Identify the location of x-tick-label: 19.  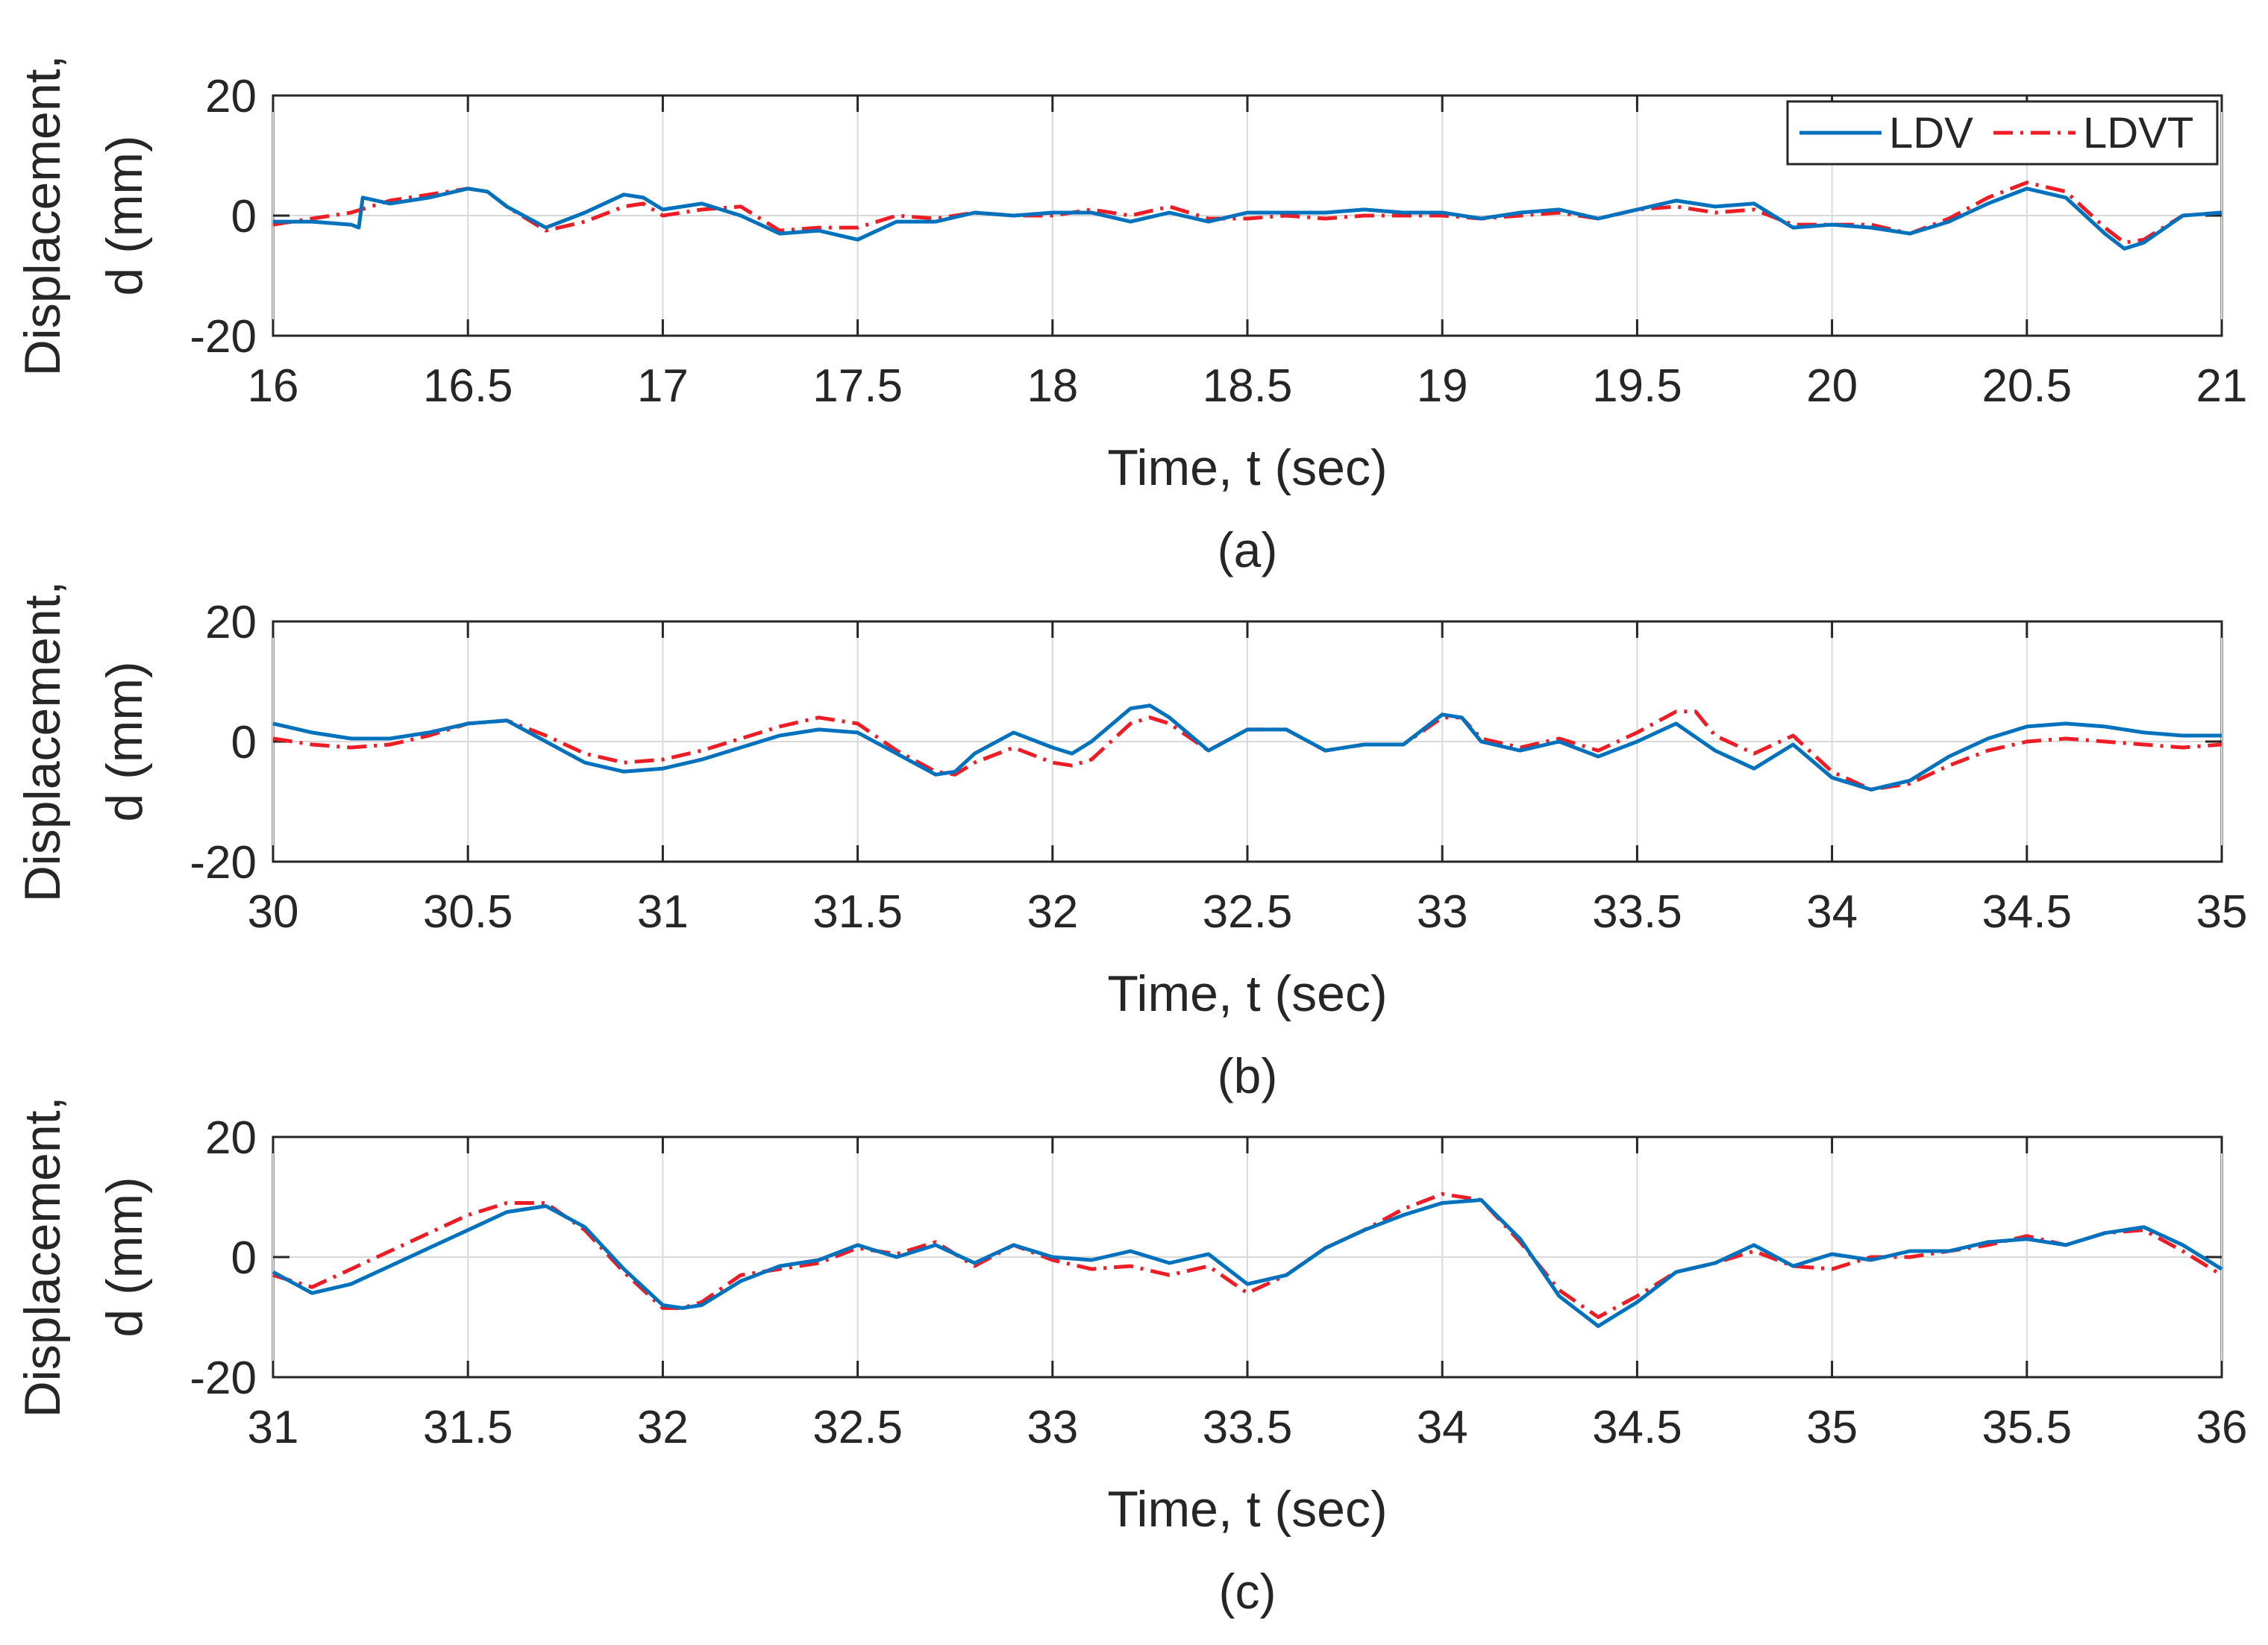
(1442, 386).